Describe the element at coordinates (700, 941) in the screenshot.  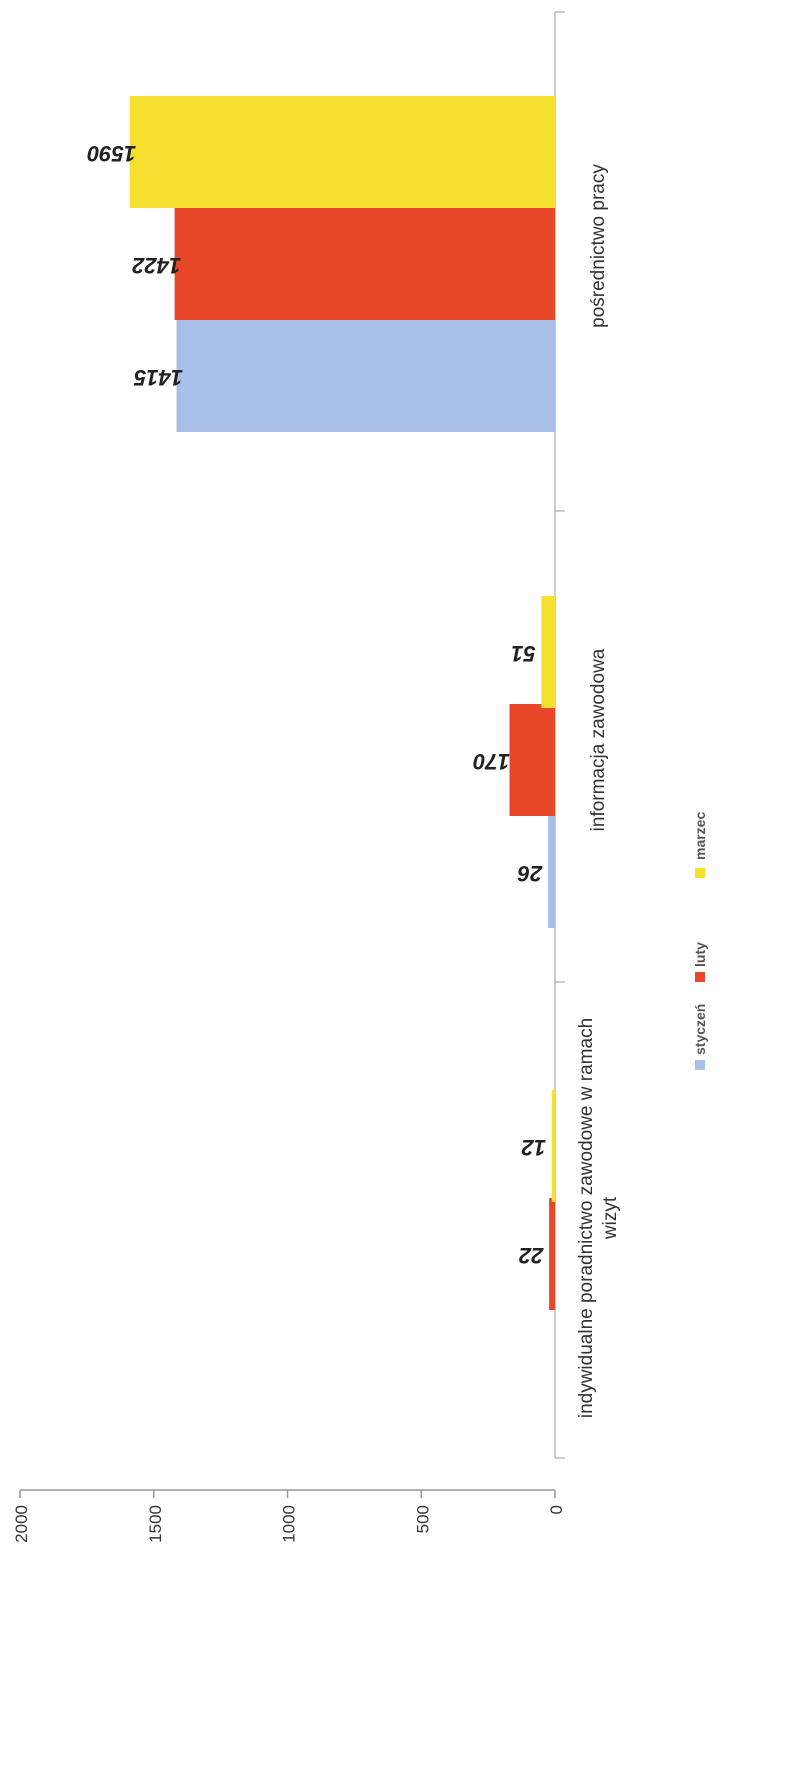
I see `legend-layer: styczeń luty marzec` at that location.